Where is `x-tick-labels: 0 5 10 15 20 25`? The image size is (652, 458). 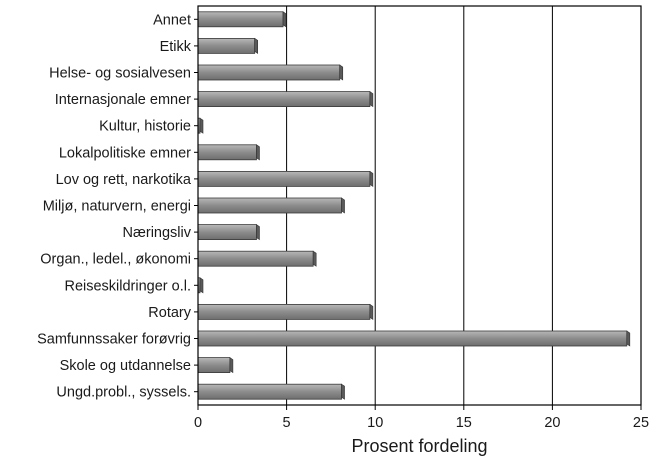 x-tick-labels: 0 5 10 15 20 25 is located at coordinates (421, 418).